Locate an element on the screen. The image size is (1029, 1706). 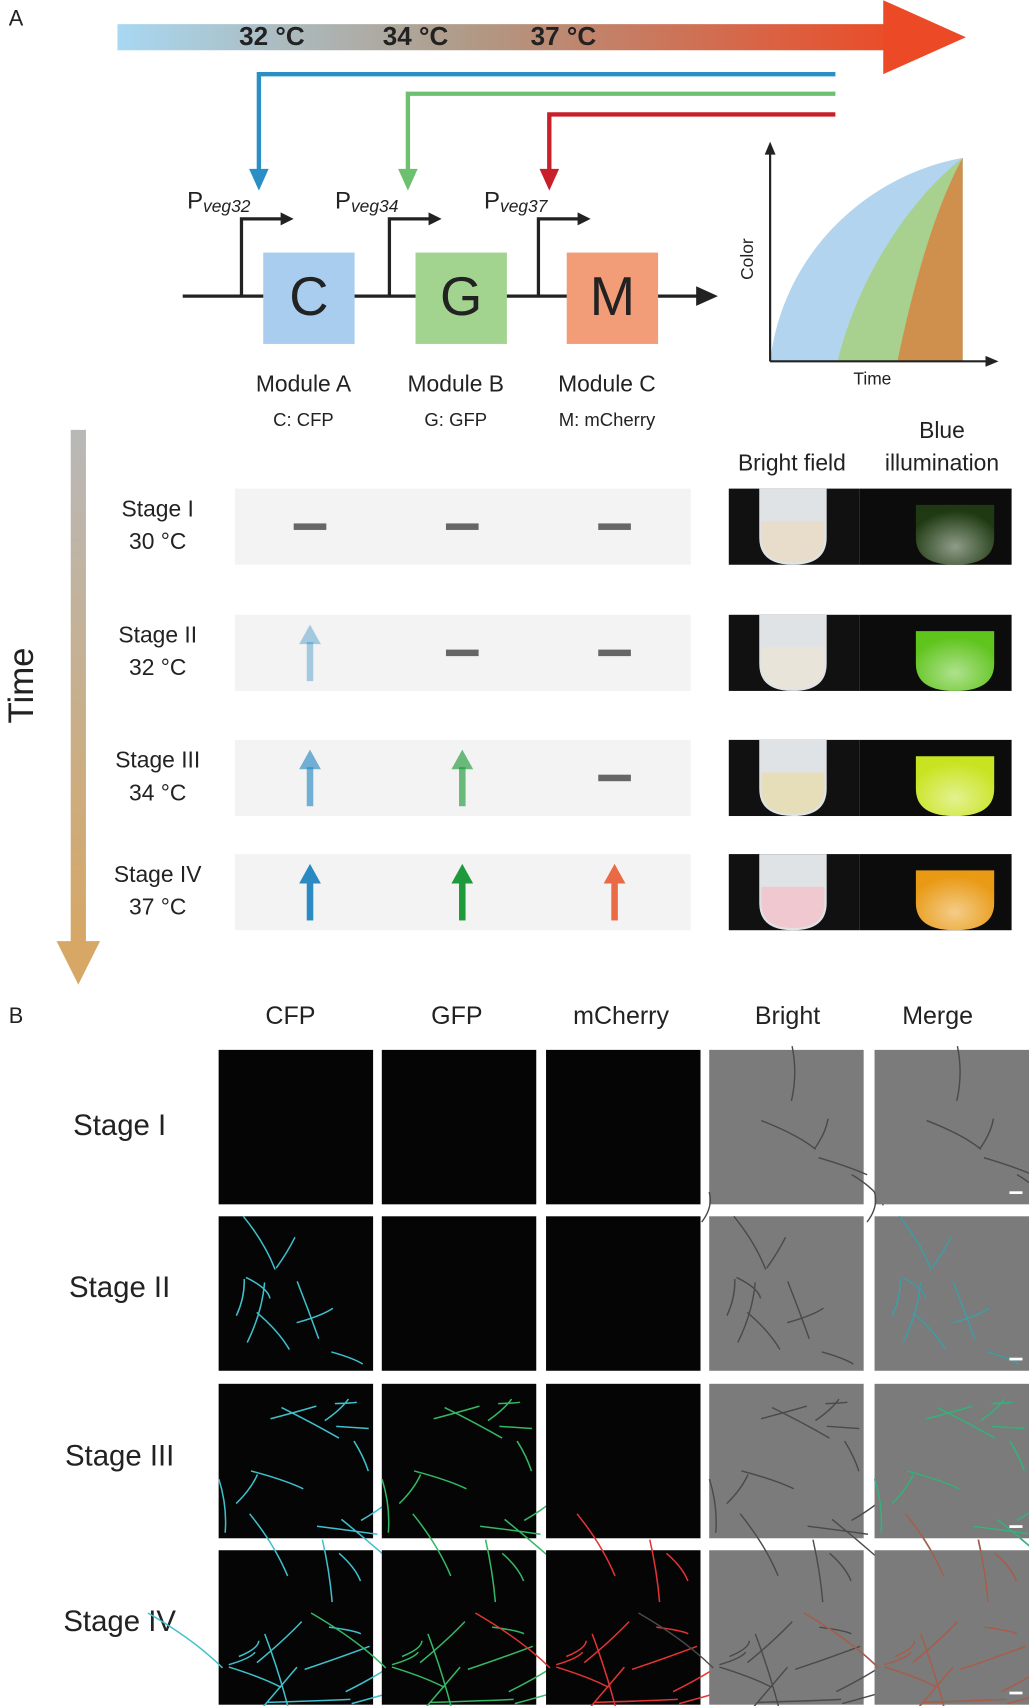
promoter-label: Pveg37 is located at coordinates (516, 202).